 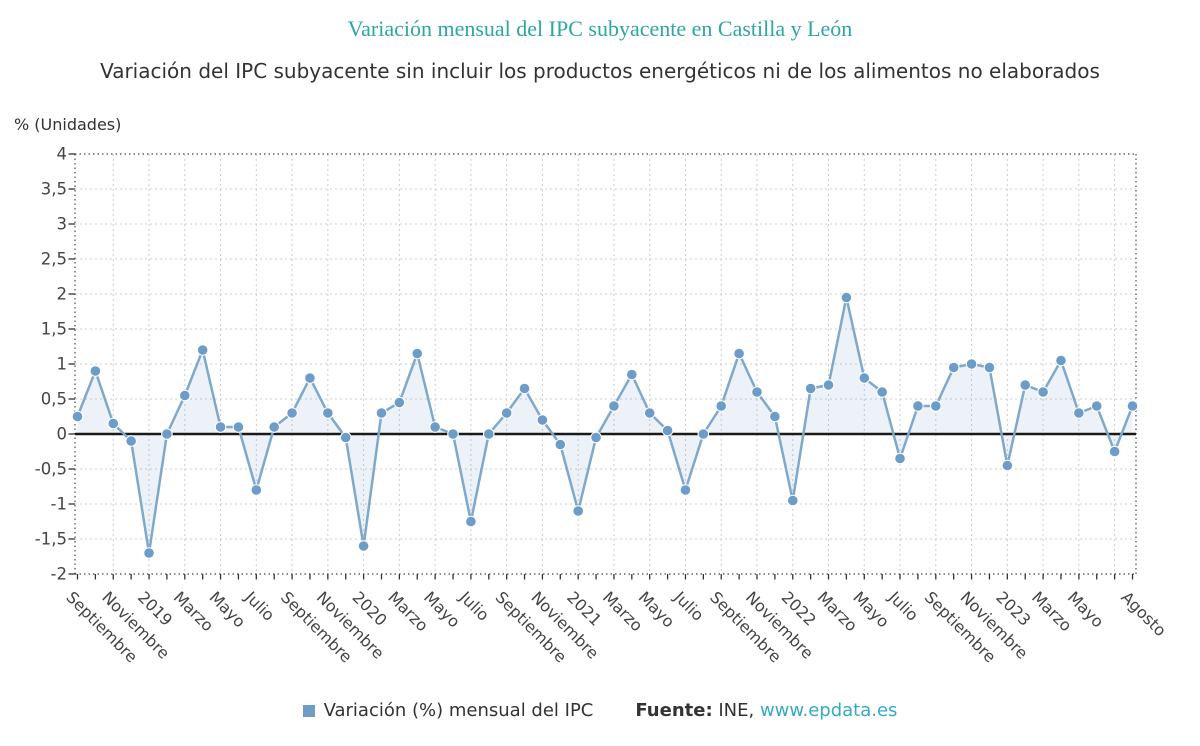 What do you see at coordinates (864, 378) in the screenshot?
I see `data-point-may-2022` at bounding box center [864, 378].